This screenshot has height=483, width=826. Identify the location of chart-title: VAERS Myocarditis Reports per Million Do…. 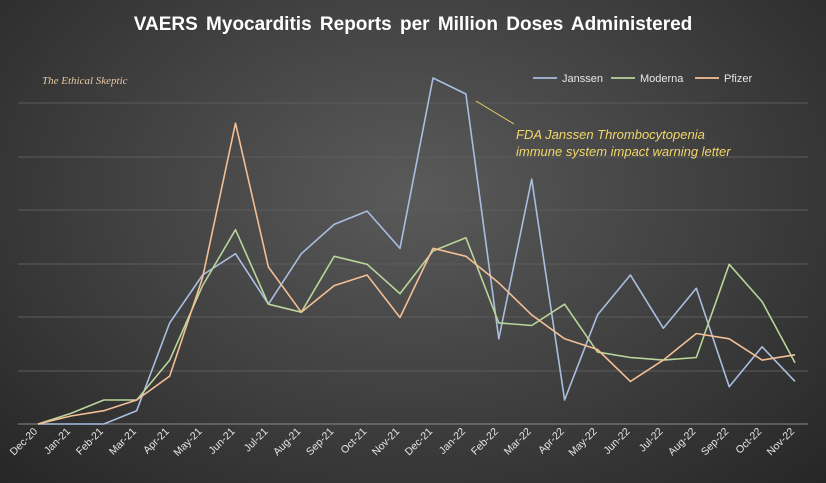
(413, 24).